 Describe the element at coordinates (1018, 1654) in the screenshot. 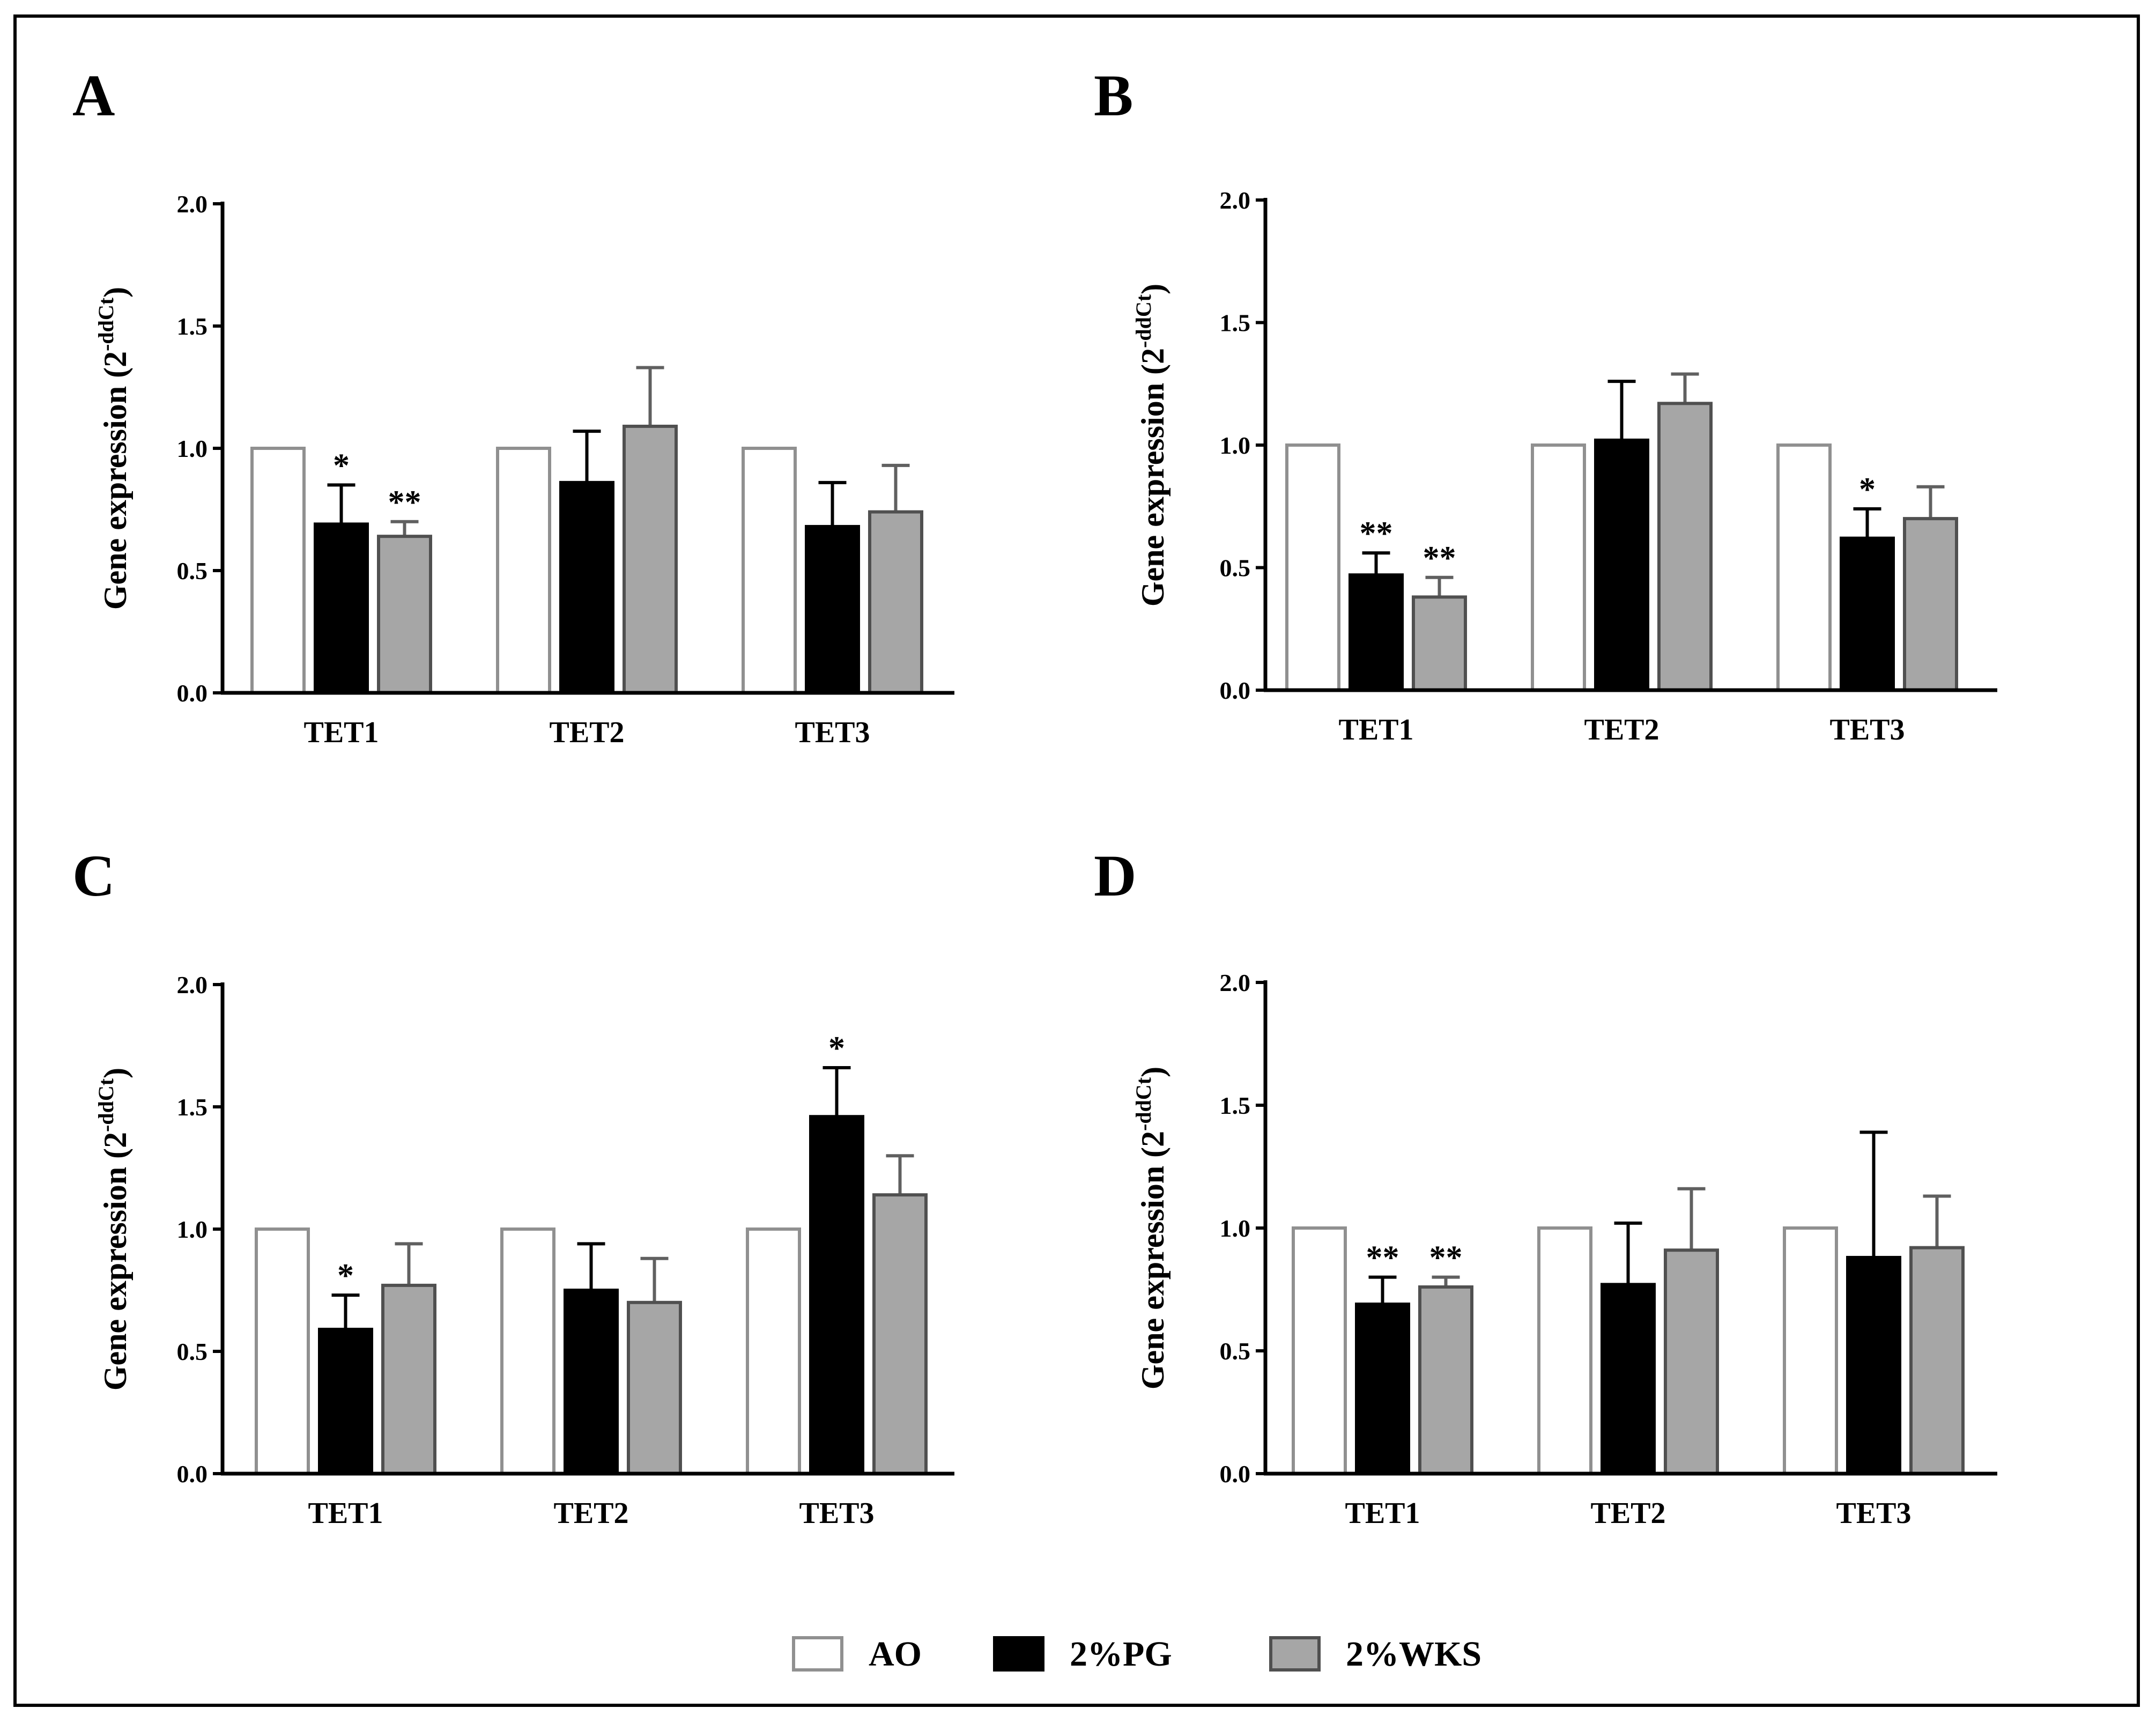

I see `legend-swatch-2pg` at that location.